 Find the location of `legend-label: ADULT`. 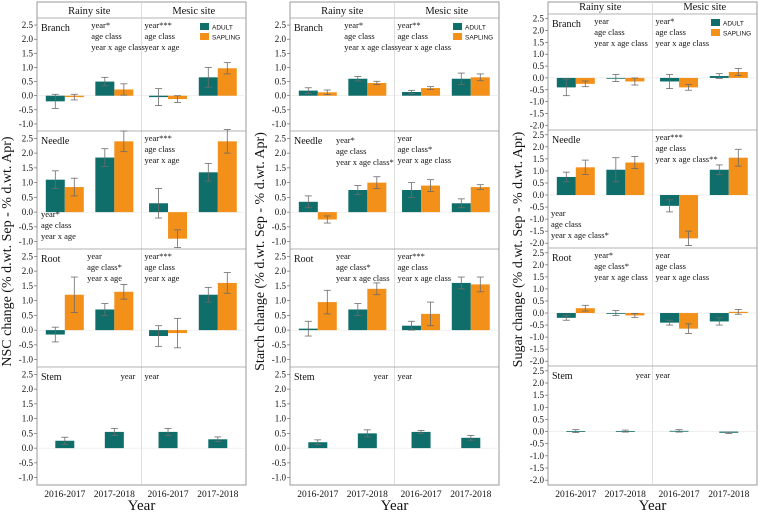

legend-label: ADULT is located at coordinates (475, 28).